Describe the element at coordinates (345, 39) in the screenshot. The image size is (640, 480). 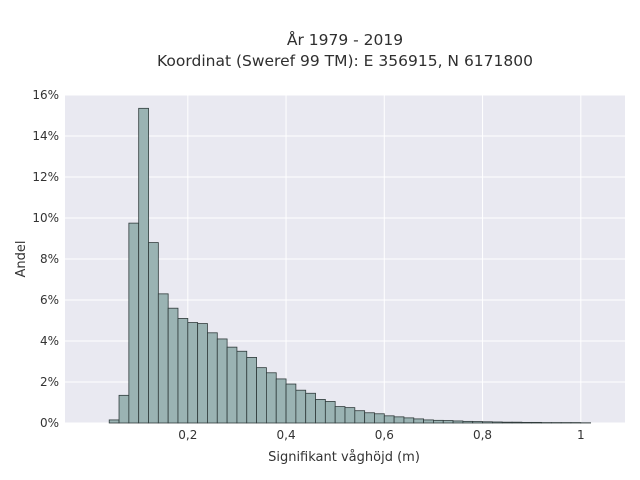
I see `chart-title: År 1979 - 2019` at that location.